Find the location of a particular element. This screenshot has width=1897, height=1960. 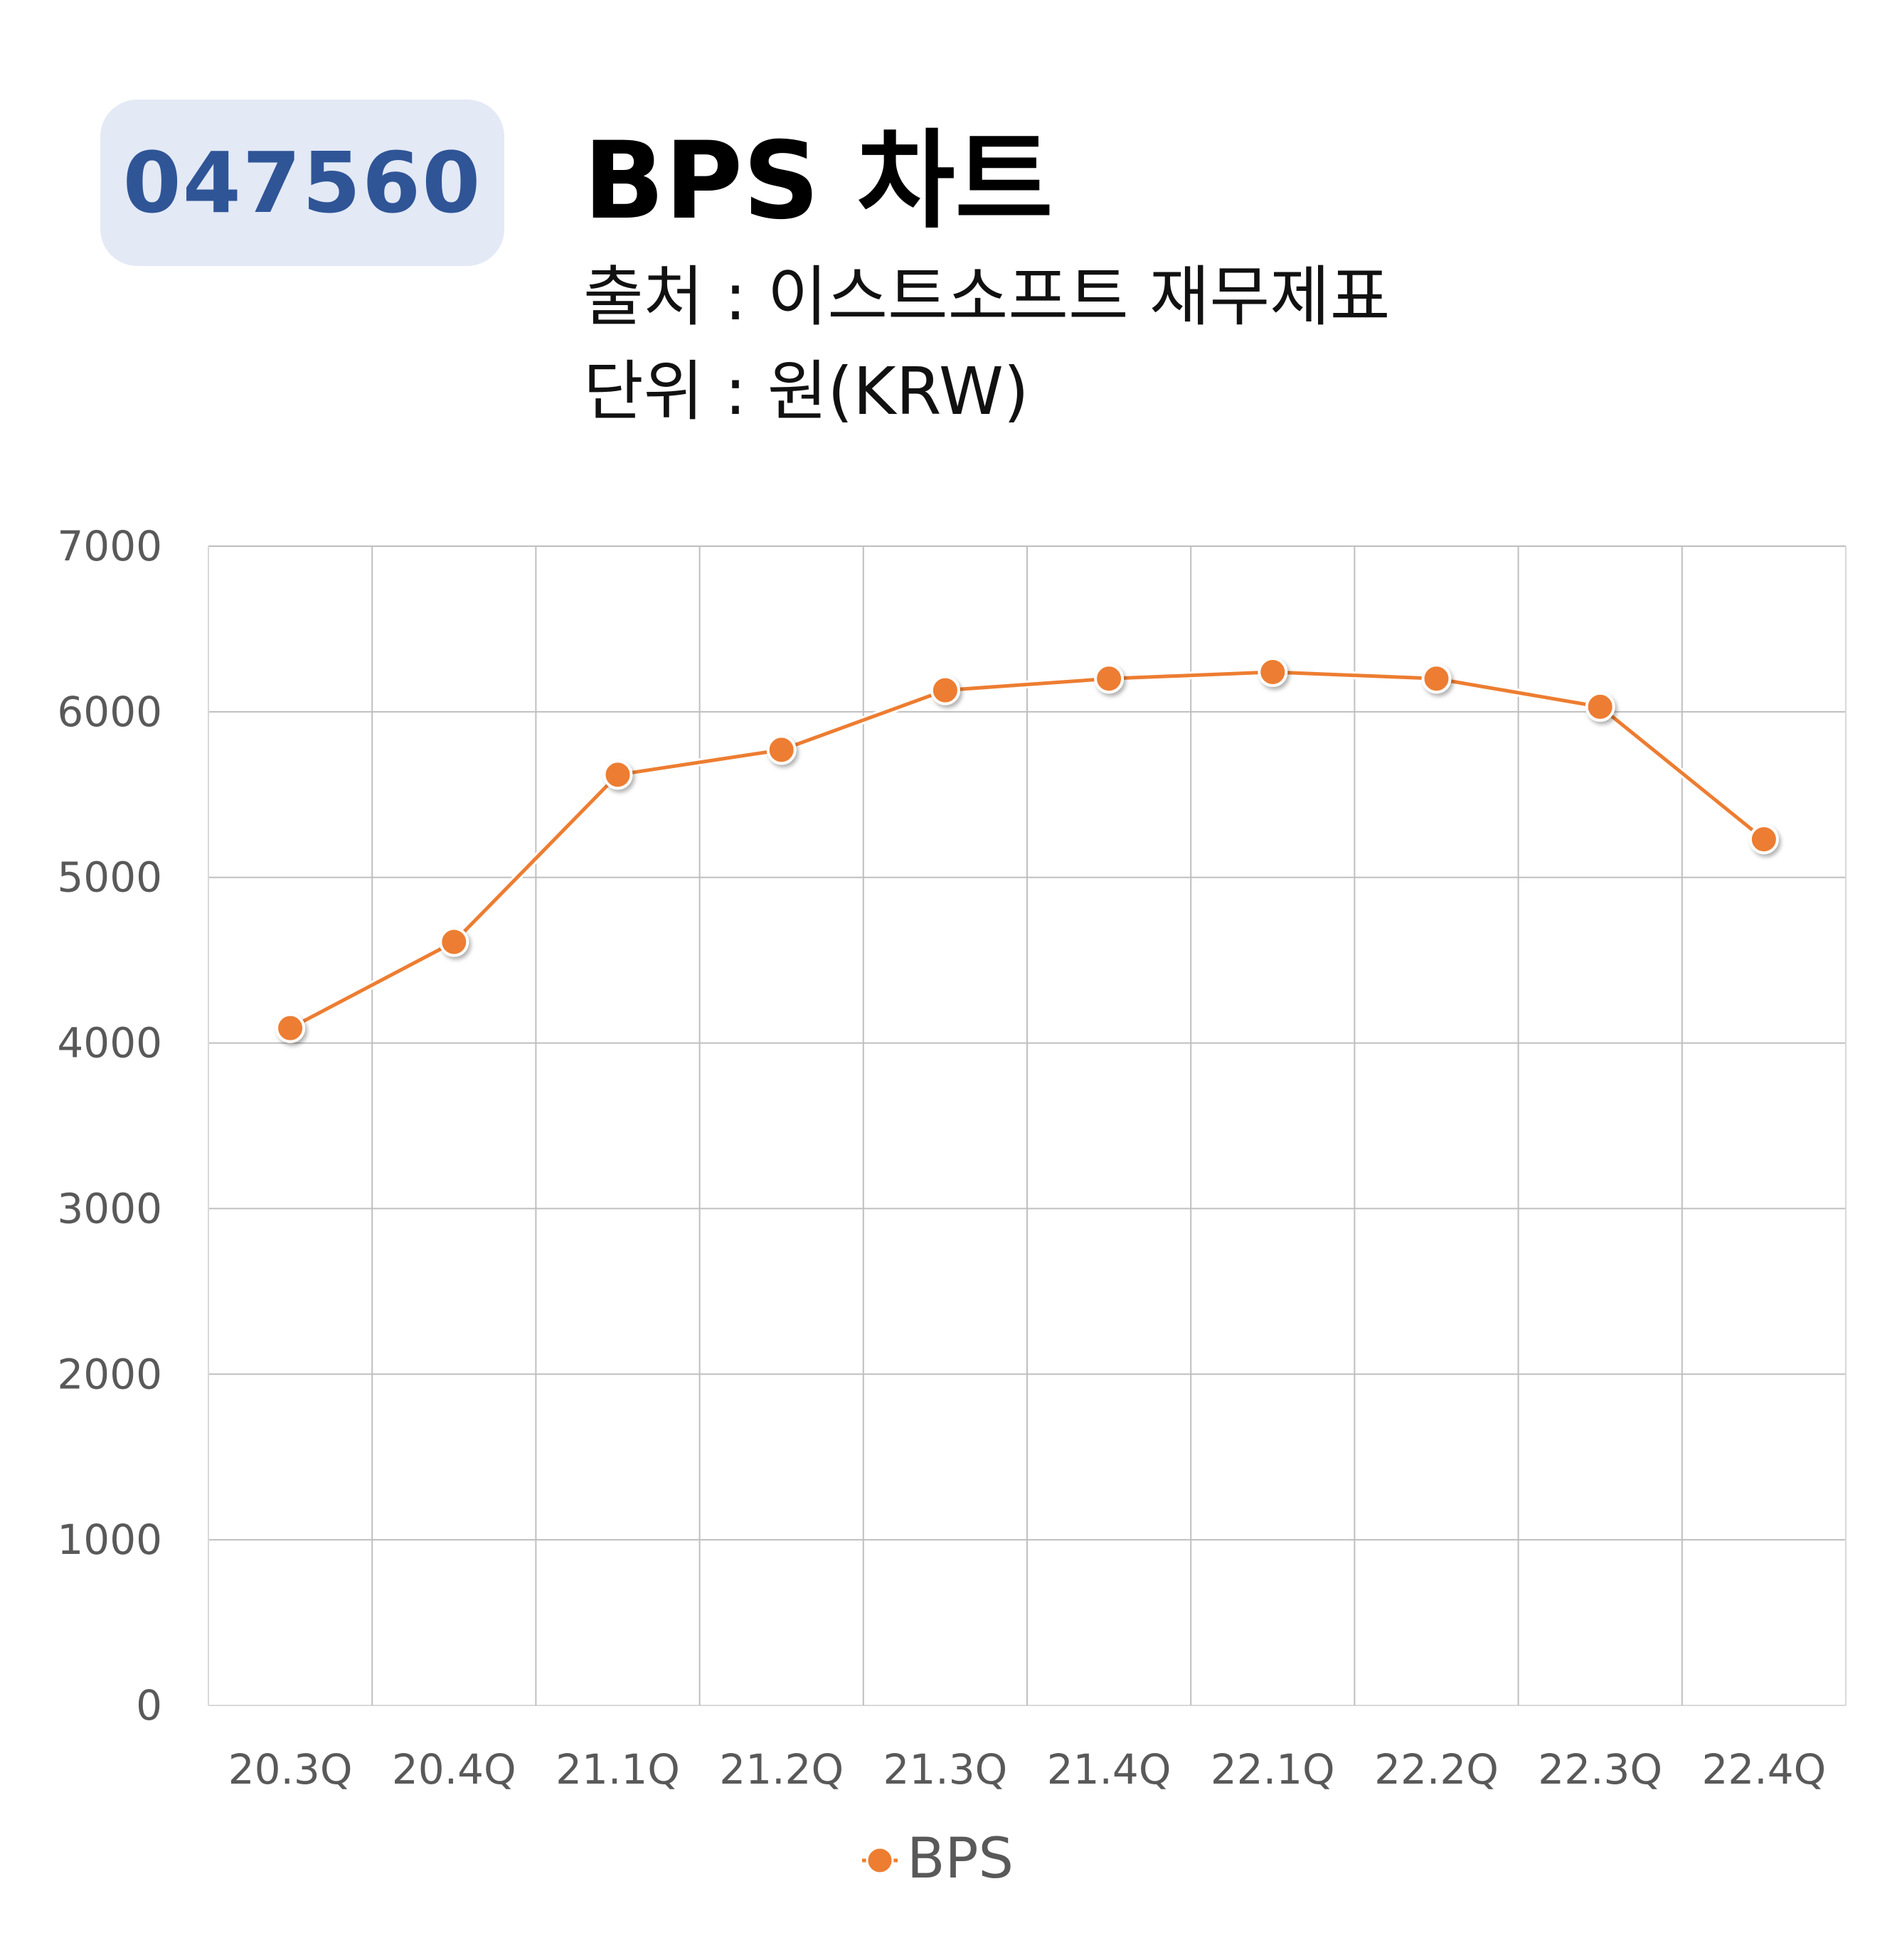

x-tick-label: 22.1Q is located at coordinates (1273, 1769).